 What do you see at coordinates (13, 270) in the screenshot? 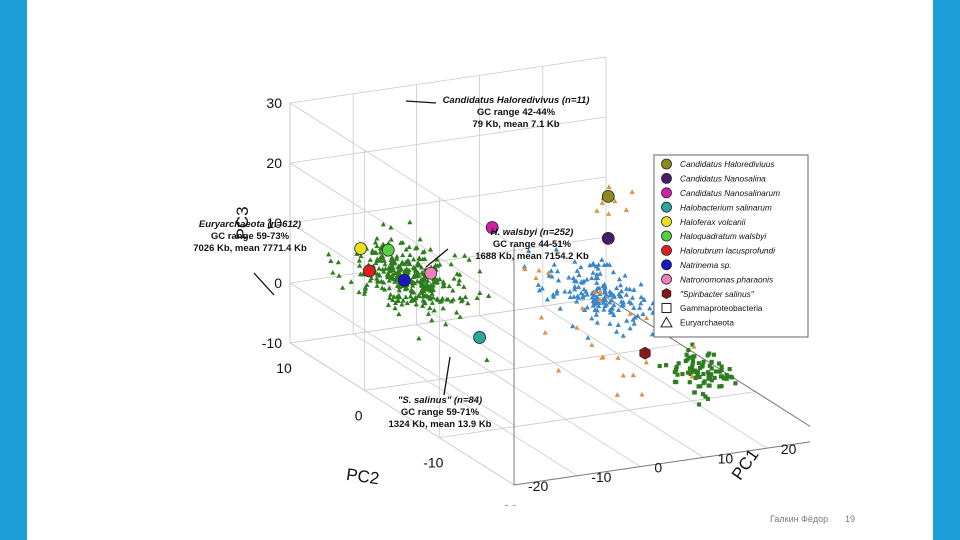
I see `left-accent-bar` at bounding box center [13, 270].